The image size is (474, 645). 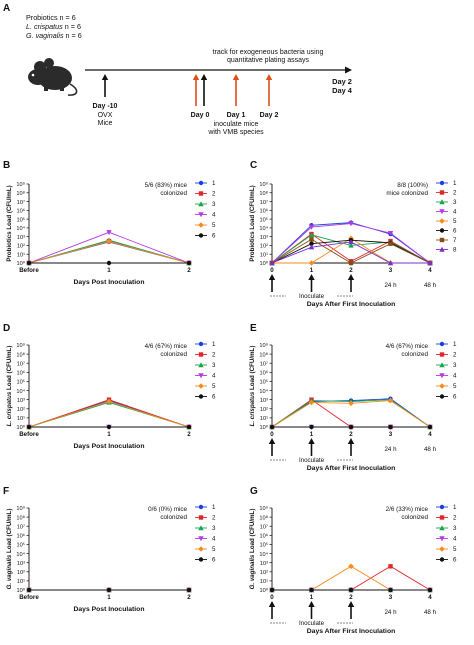 I want to click on x-axis-label: Days Post Inoculation, so click(x=108, y=282).